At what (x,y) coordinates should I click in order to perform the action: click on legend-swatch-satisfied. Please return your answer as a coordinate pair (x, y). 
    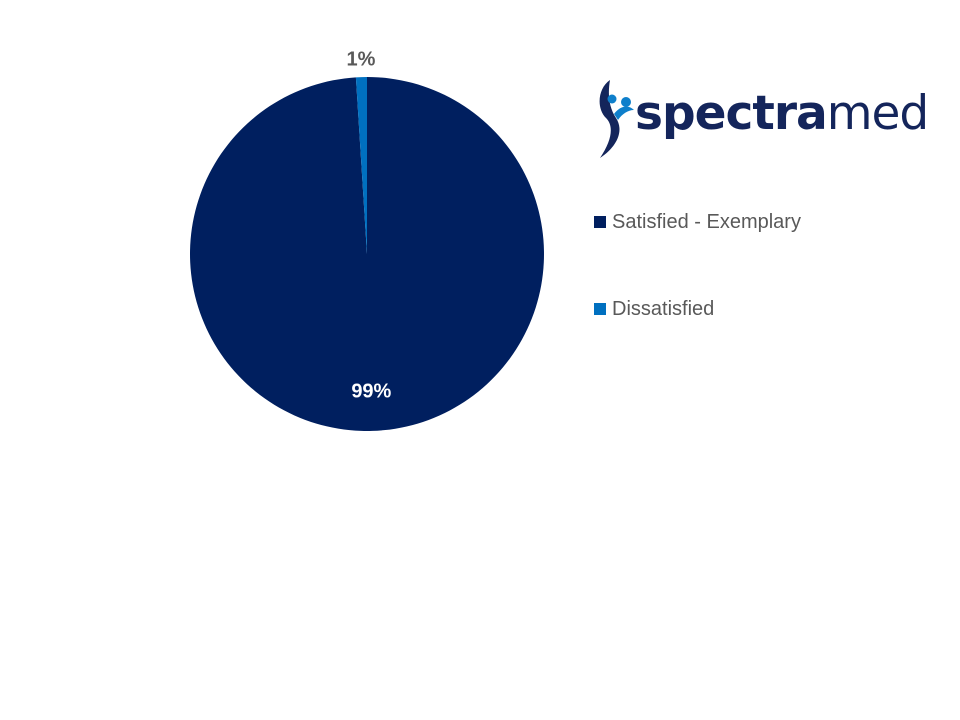
    Looking at the image, I should click on (600, 222).